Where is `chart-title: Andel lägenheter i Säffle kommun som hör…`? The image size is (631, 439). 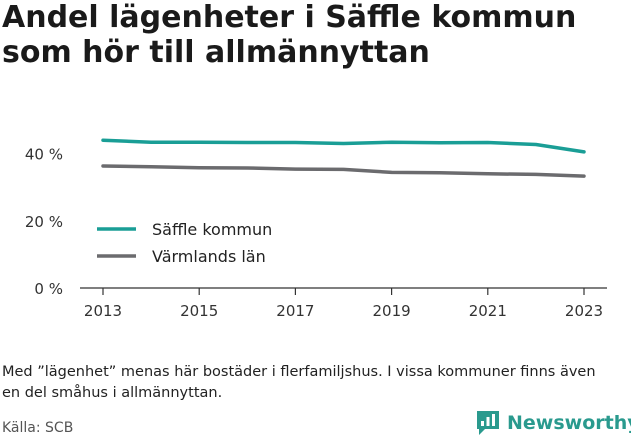 chart-title: Andel lägenheter i Säffle kommun som hör… is located at coordinates (289, 35).